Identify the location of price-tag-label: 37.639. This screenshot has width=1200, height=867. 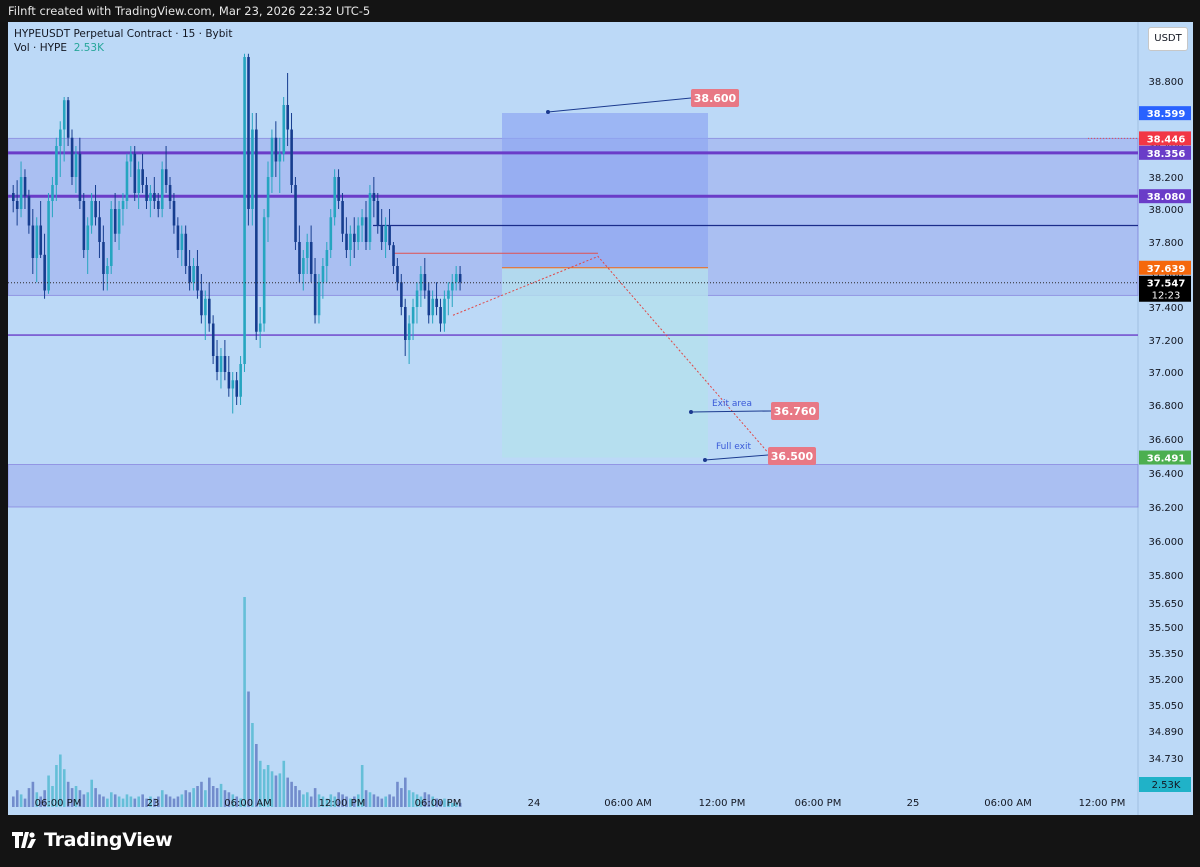
(1166, 269).